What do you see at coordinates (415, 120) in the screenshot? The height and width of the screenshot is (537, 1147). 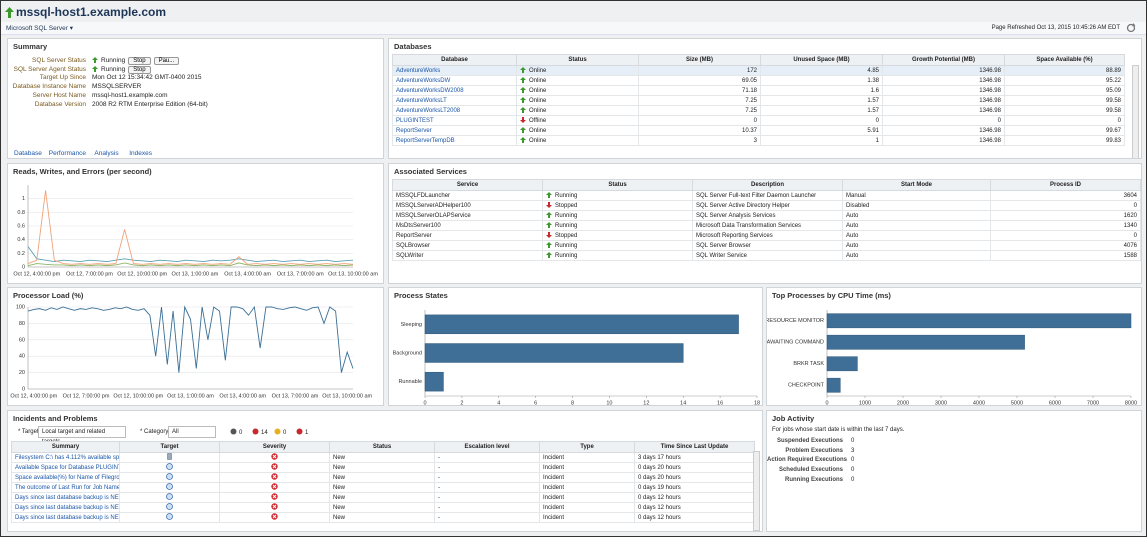 I see `database-link: PLUGINTEST` at bounding box center [415, 120].